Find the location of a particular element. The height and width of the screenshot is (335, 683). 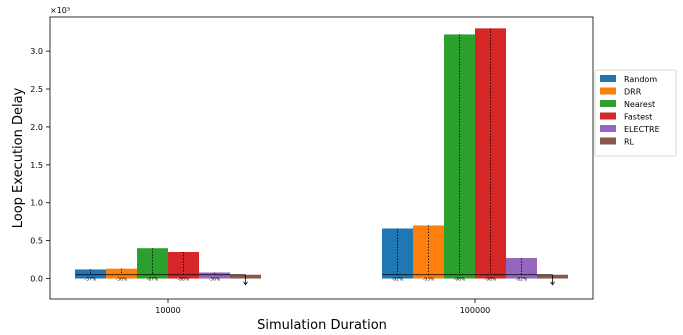

reduction-label-random-10000: -57% is located at coordinates (91, 280).